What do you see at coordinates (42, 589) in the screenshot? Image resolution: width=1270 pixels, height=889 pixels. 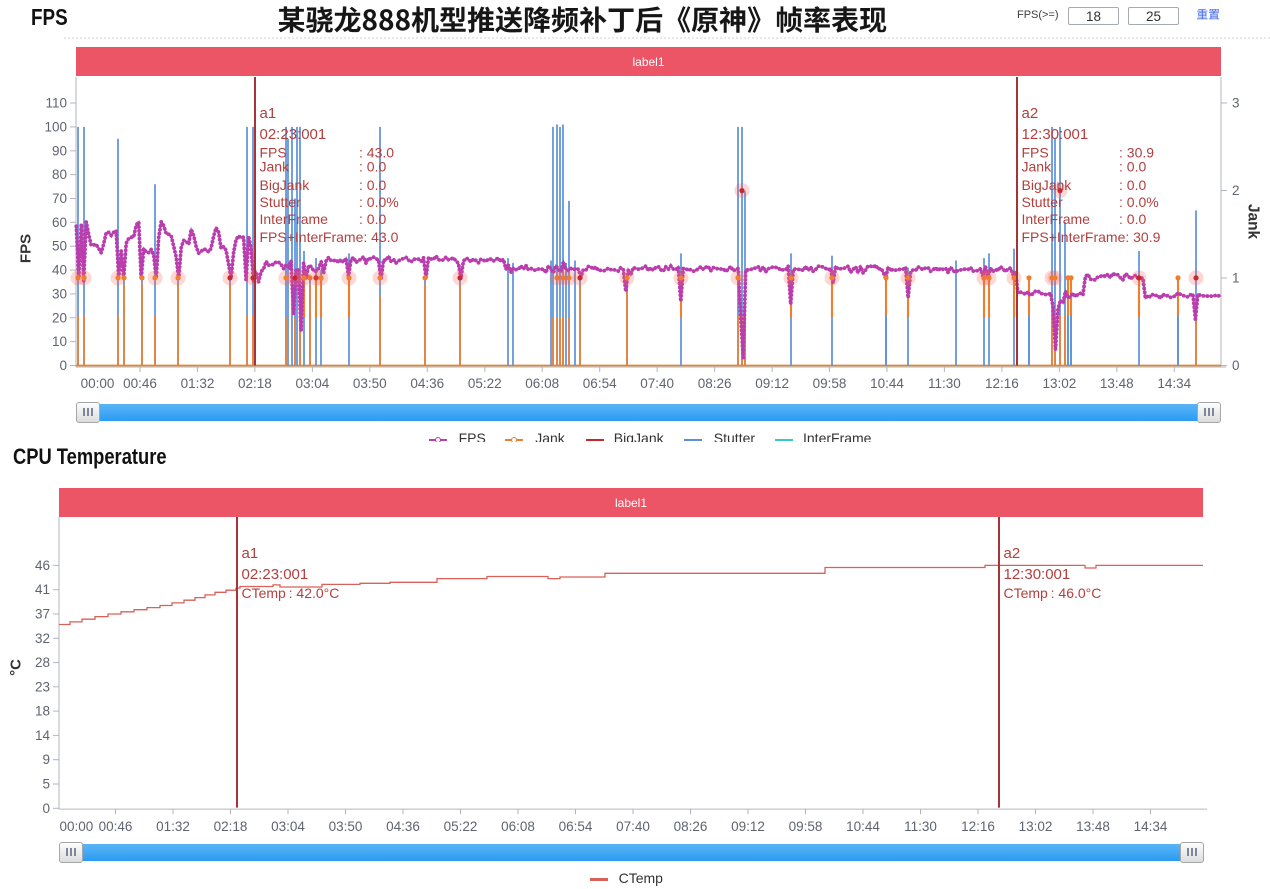 I see `svg-text: 41` at bounding box center [42, 589].